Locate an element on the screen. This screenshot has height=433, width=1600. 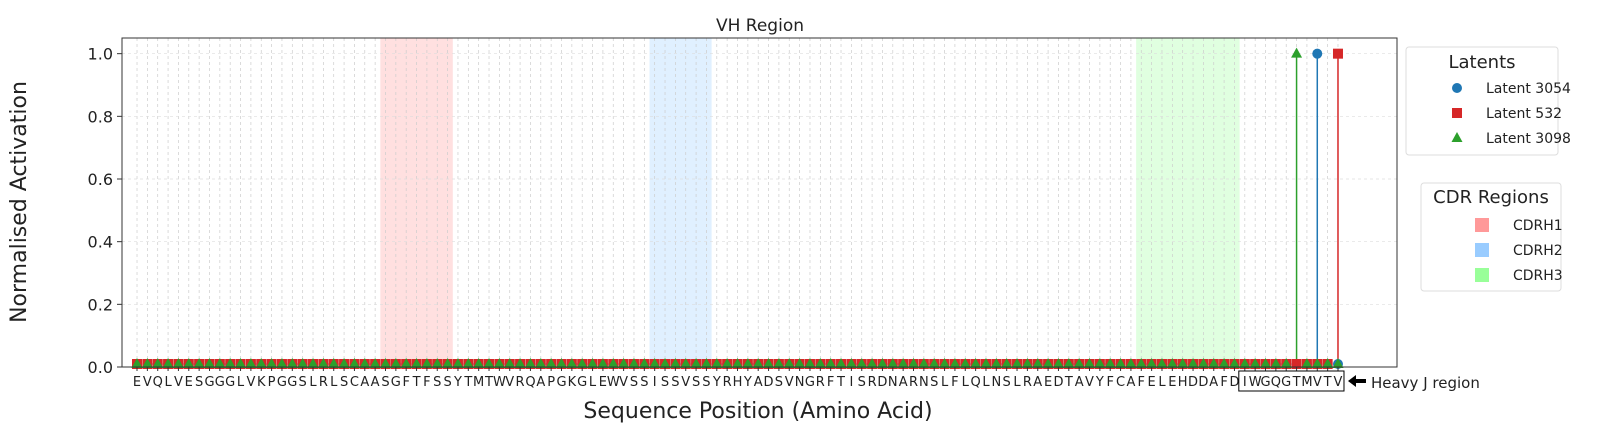
region-cdrh2 is located at coordinates (680, 202).